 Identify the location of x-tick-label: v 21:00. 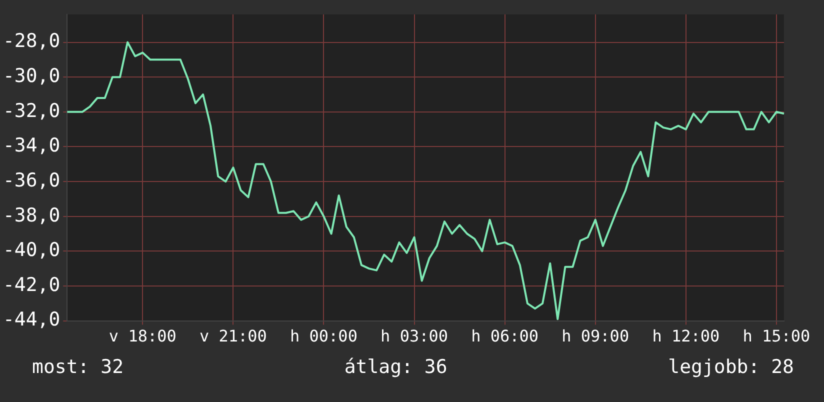
(233, 336).